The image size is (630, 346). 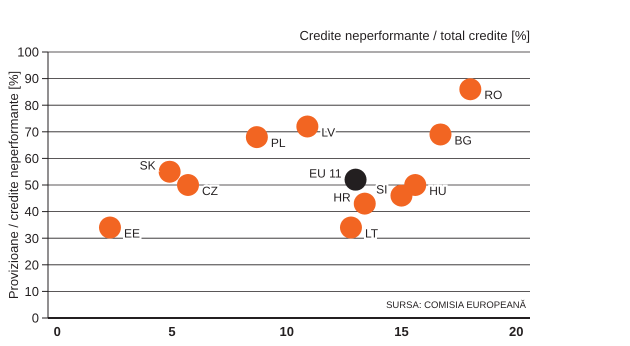 What do you see at coordinates (382, 189) in the screenshot?
I see `series-label: SI` at bounding box center [382, 189].